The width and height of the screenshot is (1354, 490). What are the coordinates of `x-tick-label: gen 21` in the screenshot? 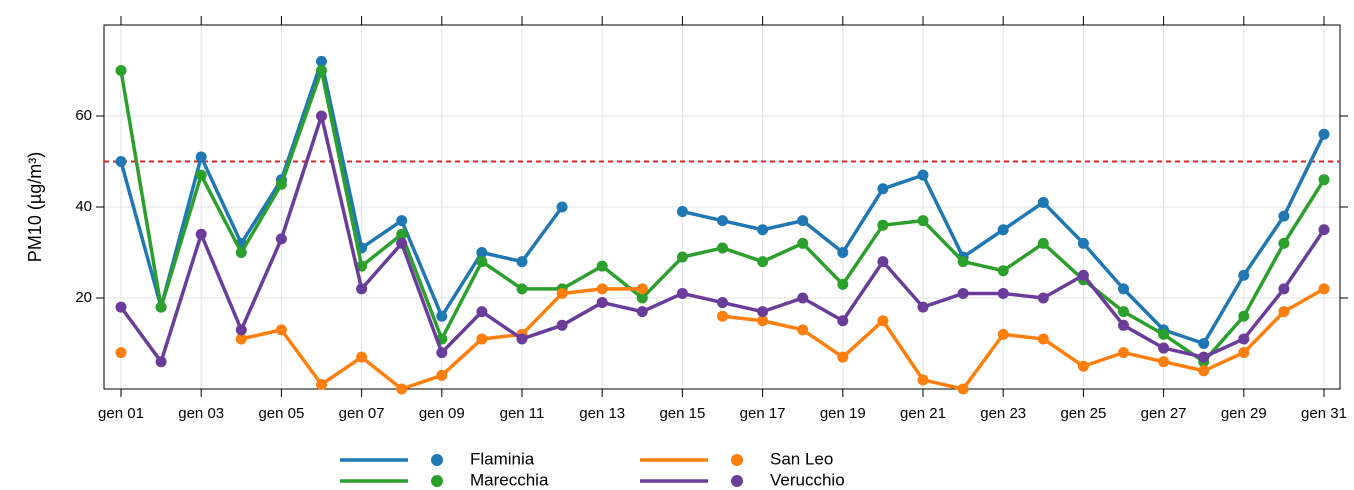 It's located at (923, 413).